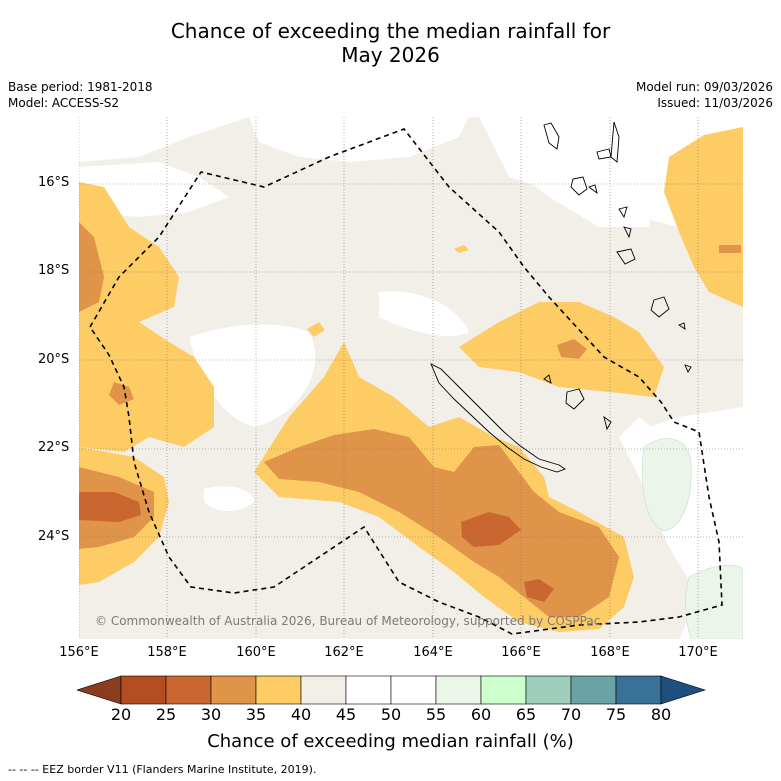 The height and width of the screenshot is (781, 781). Describe the element at coordinates (616, 714) in the screenshot. I see `colorbar-tick-75: 75` at that location.